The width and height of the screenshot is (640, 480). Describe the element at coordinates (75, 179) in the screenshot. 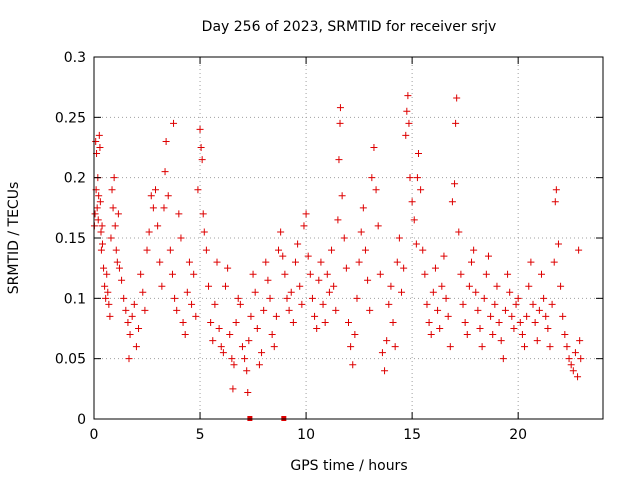

I see `y-tick-label: 0.2` at that location.